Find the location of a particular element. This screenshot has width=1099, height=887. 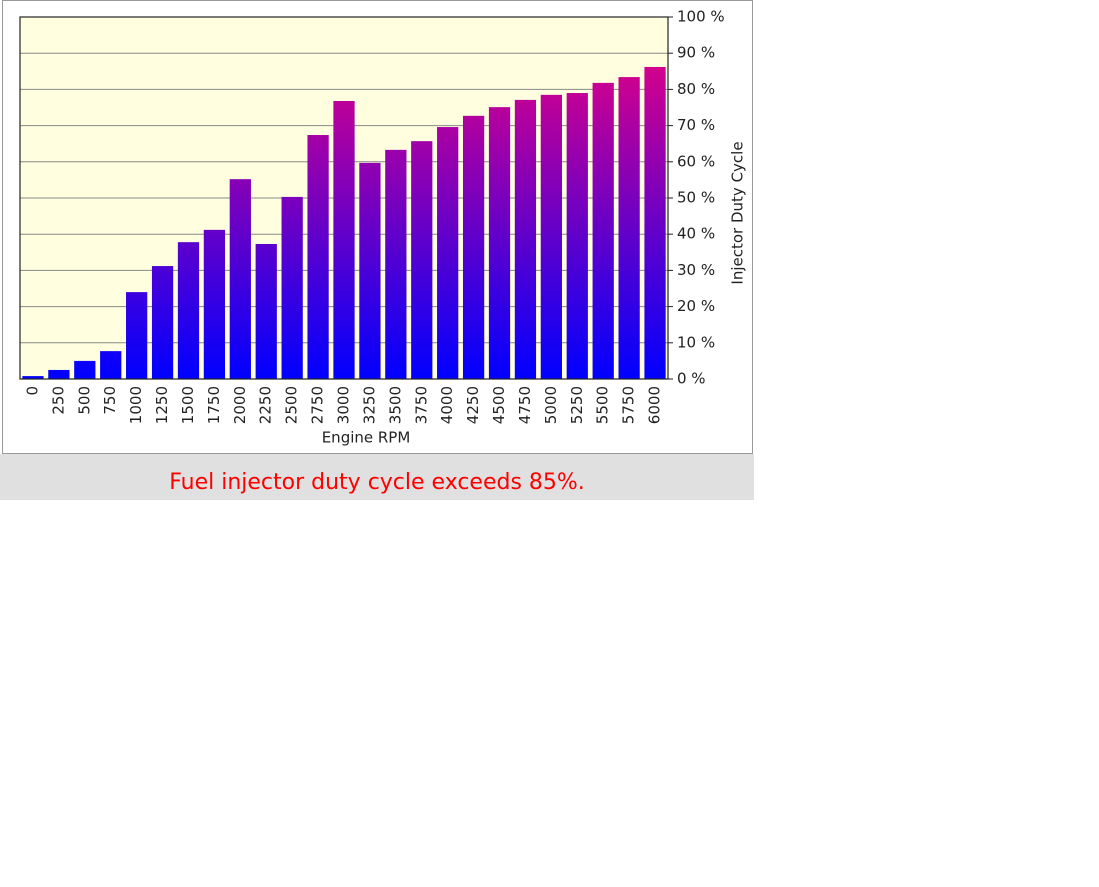

y-axis-title: Injector Duty Cycle is located at coordinates (738, 212).